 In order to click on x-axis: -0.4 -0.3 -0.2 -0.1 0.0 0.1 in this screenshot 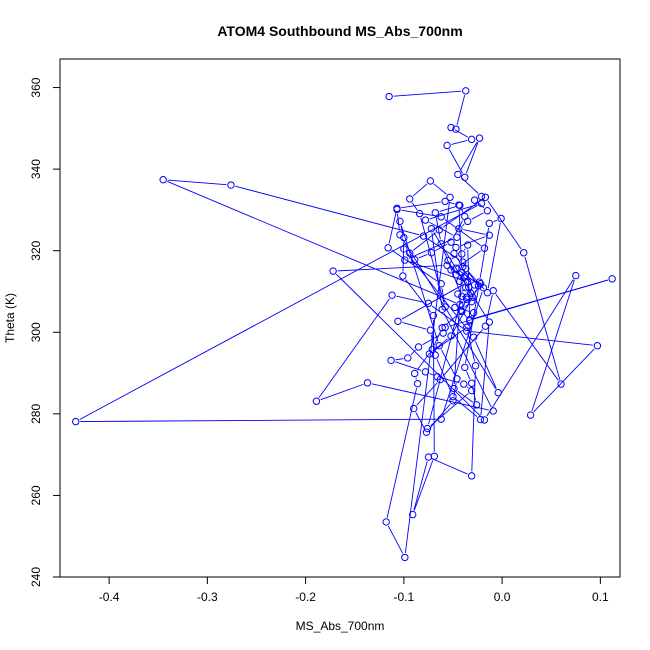, I will do `click(354, 590)`.